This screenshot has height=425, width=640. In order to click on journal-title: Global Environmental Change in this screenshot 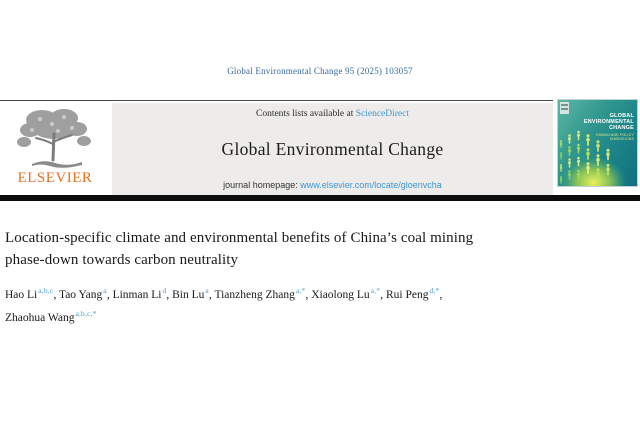, I will do `click(332, 149)`.